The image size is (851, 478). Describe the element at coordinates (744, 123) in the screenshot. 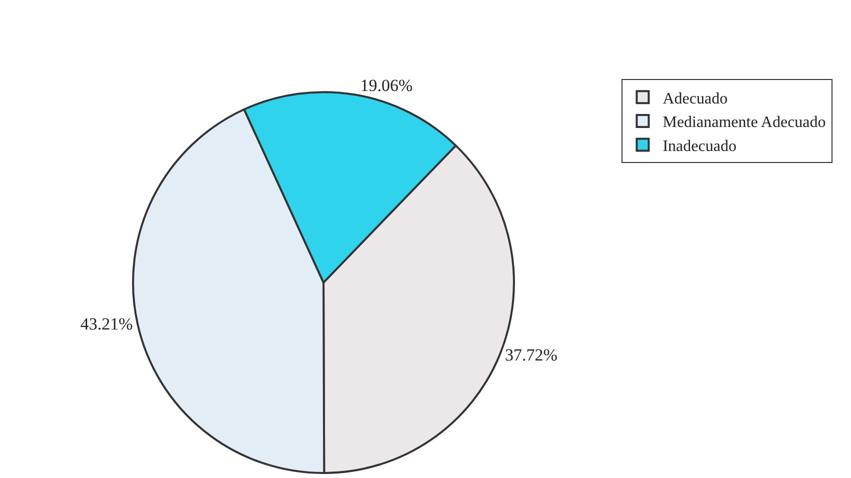

I see `legend-label: Medianamente Adecuado` at that location.